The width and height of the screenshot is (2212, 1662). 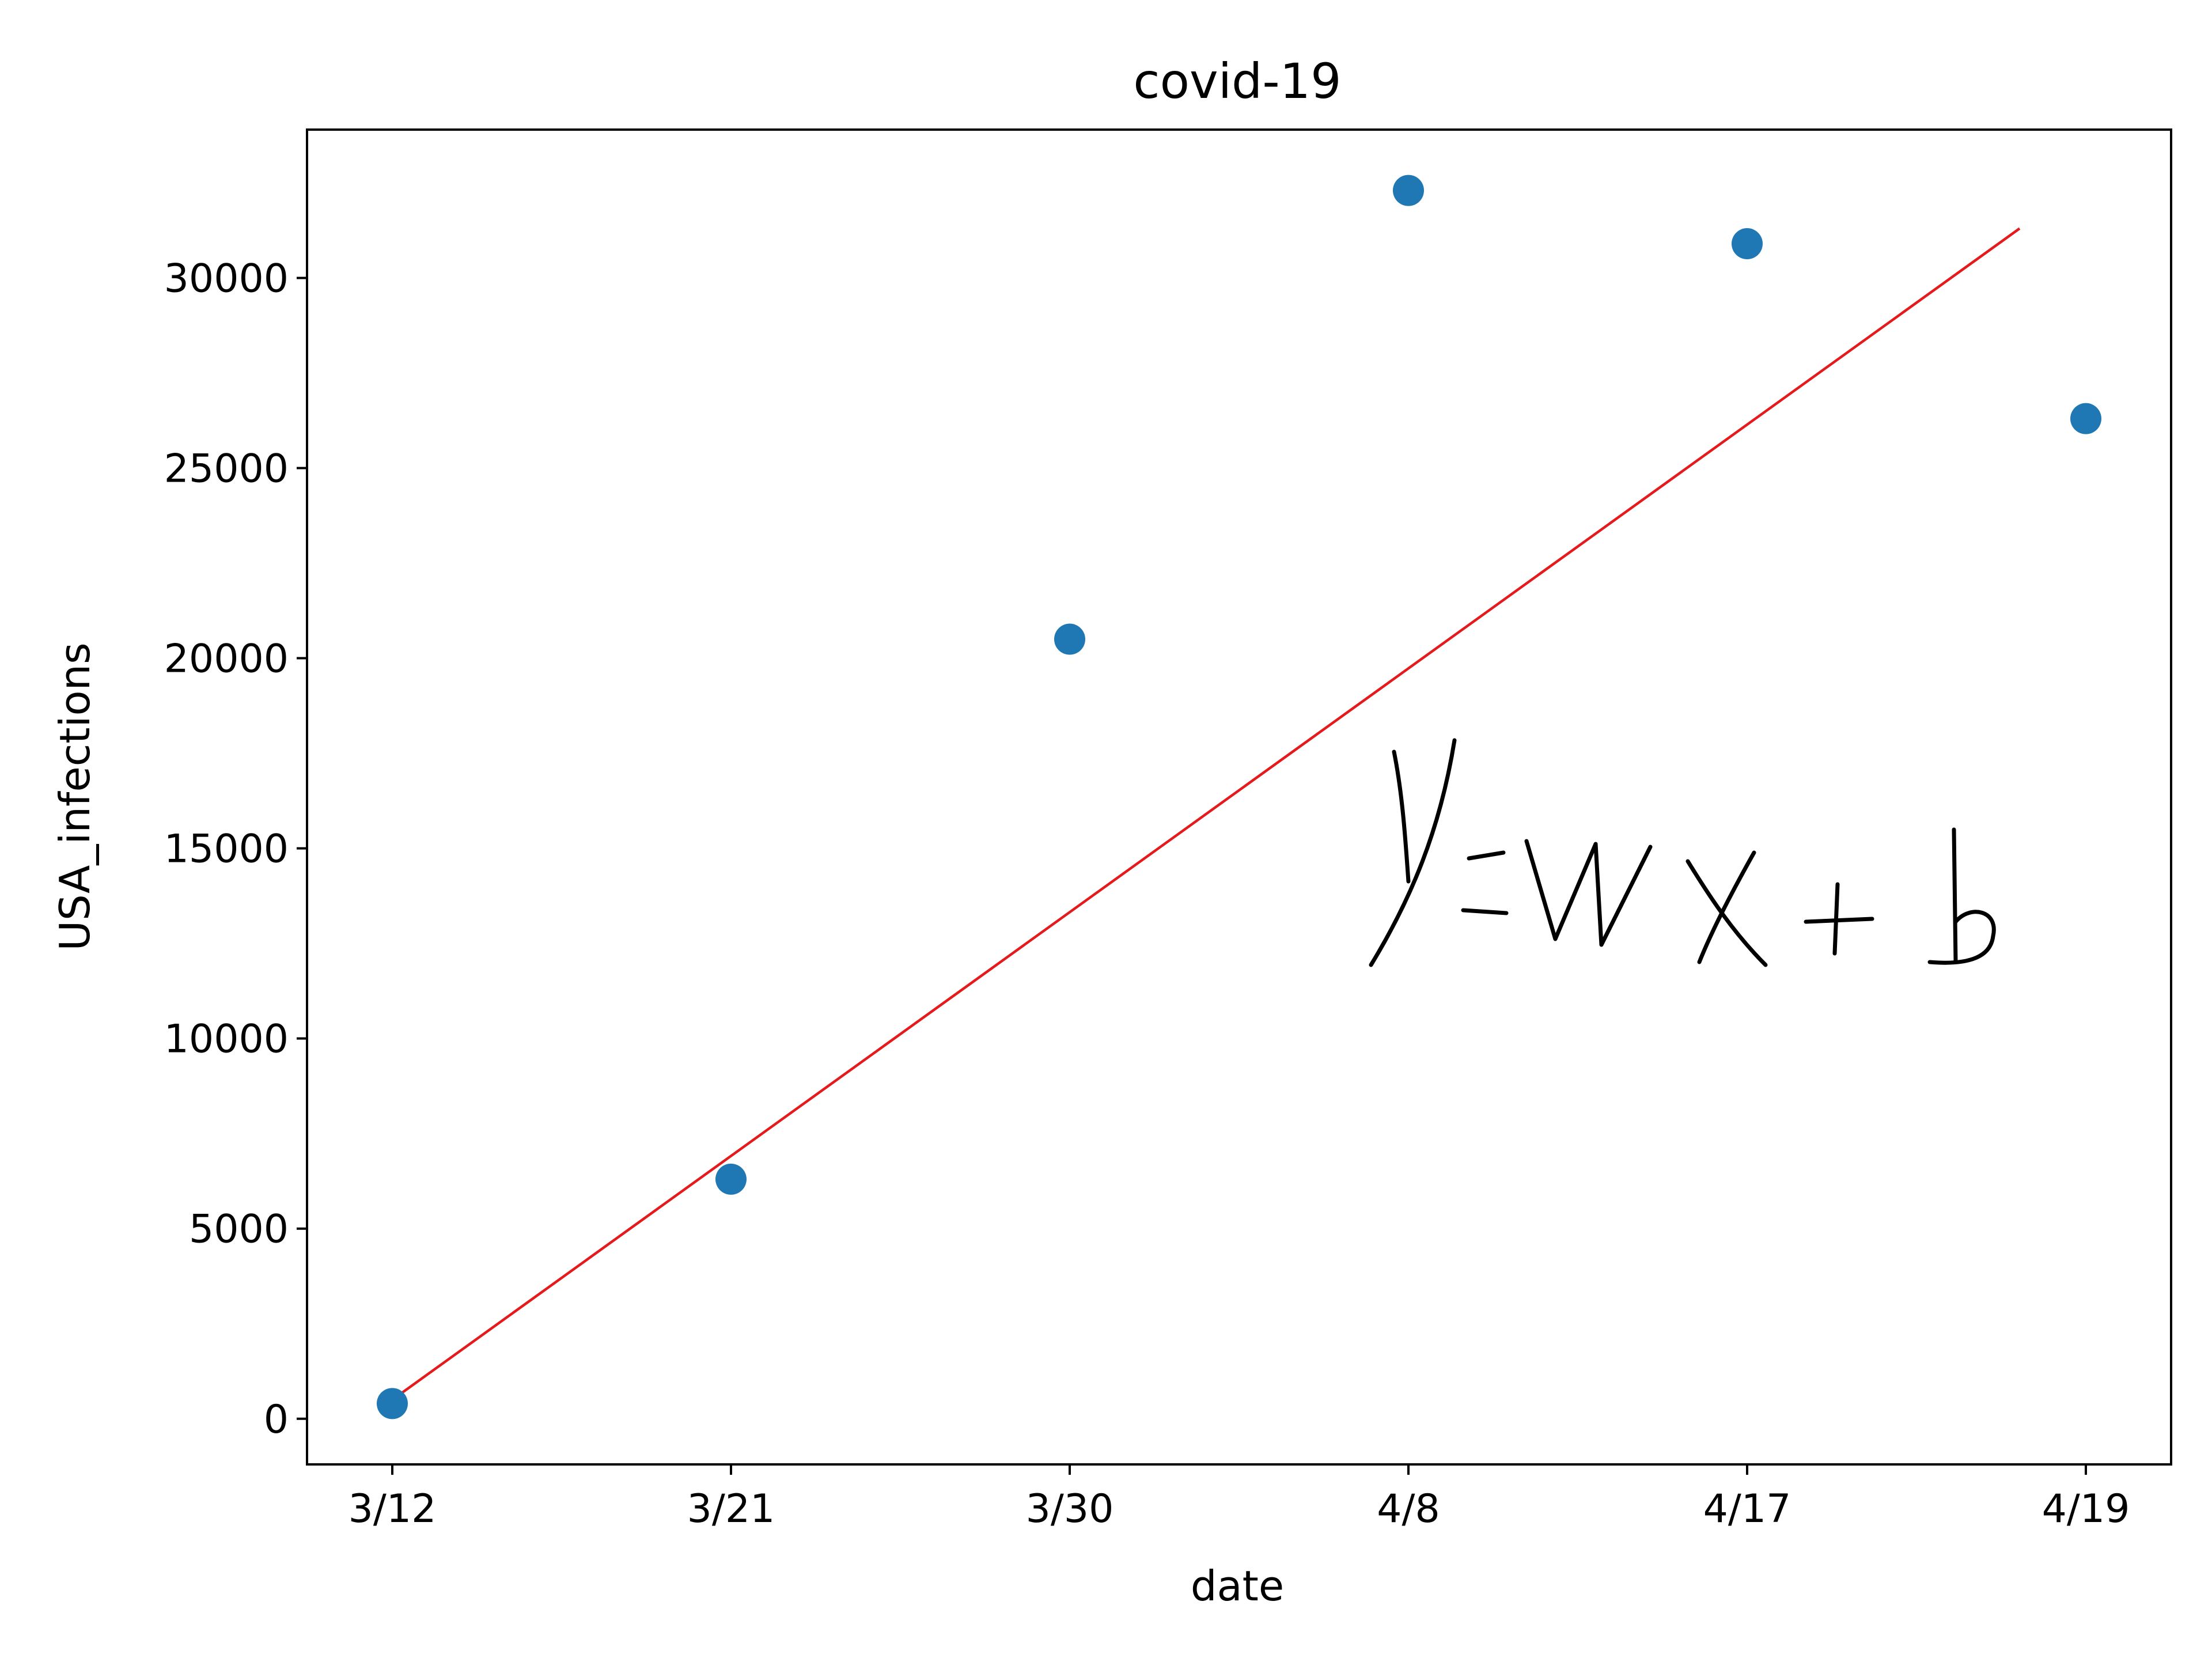 What do you see at coordinates (731, 1509) in the screenshot?
I see `x-tick-label: 3/21` at bounding box center [731, 1509].